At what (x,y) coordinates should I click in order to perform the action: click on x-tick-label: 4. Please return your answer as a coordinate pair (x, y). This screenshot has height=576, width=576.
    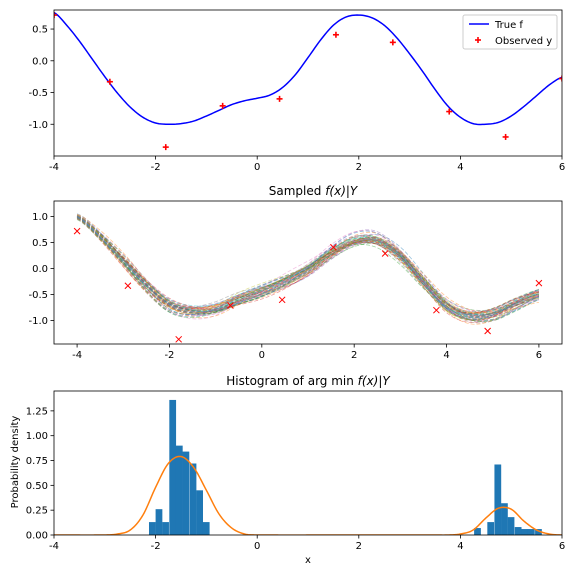
    Looking at the image, I should click on (446, 355).